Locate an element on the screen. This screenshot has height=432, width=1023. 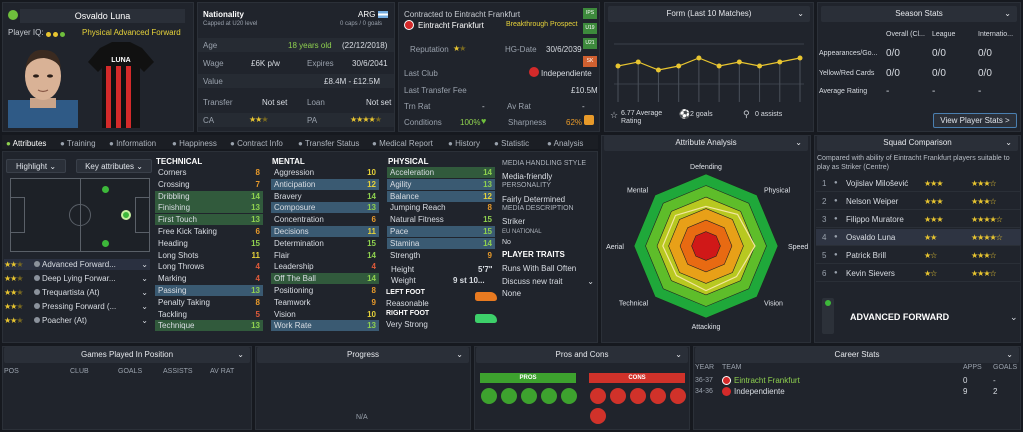
games-header: Games Played In Position ⌄ is located at coordinates (127, 355).